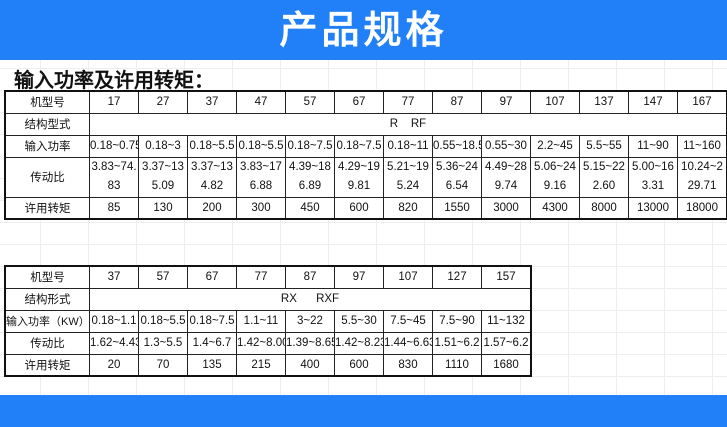  Describe the element at coordinates (47, 146) in the screenshot. I see `label-power: 输入功率` at that location.